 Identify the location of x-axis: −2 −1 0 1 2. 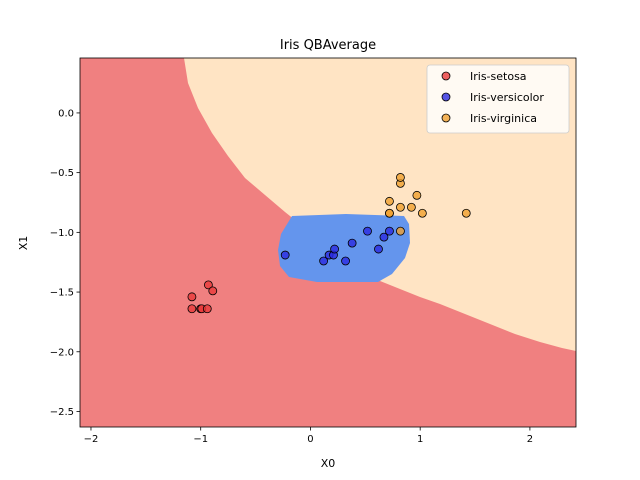
(308, 436).